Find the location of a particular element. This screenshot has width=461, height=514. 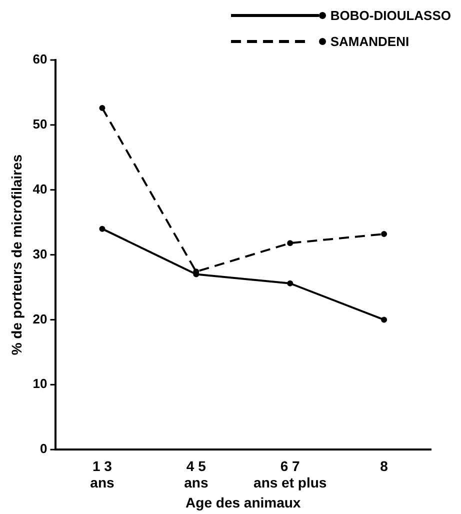

x-tick-label: 8 is located at coordinates (384, 466).